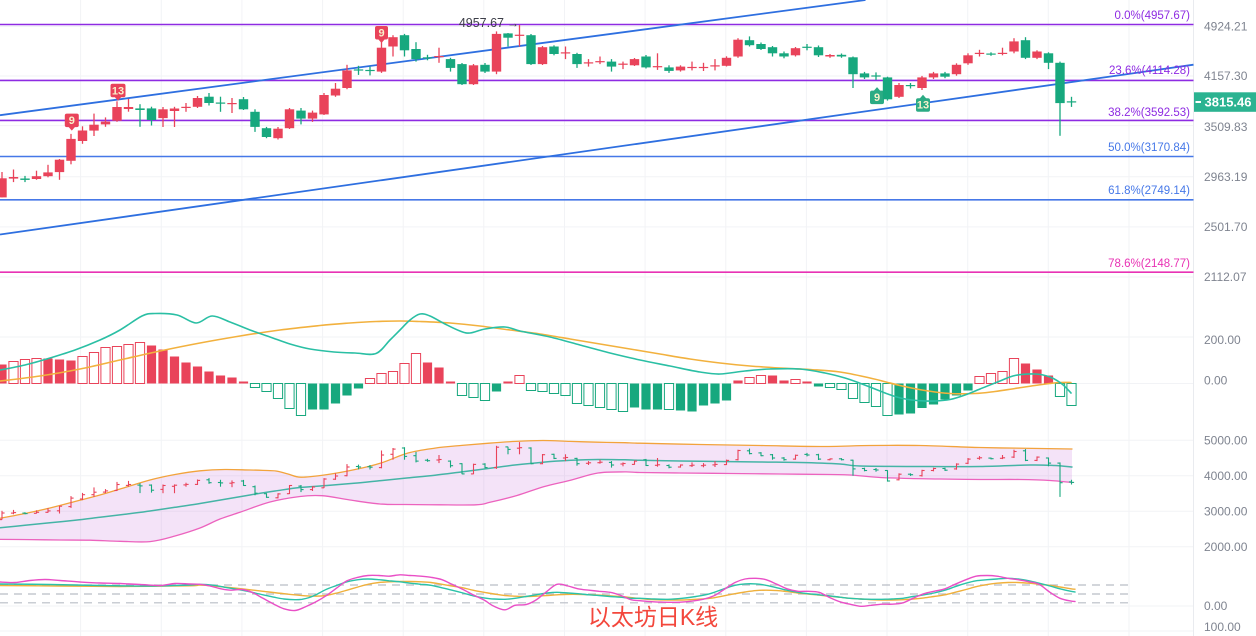  I want to click on svg-text: 3000.00, so click(1226, 511).